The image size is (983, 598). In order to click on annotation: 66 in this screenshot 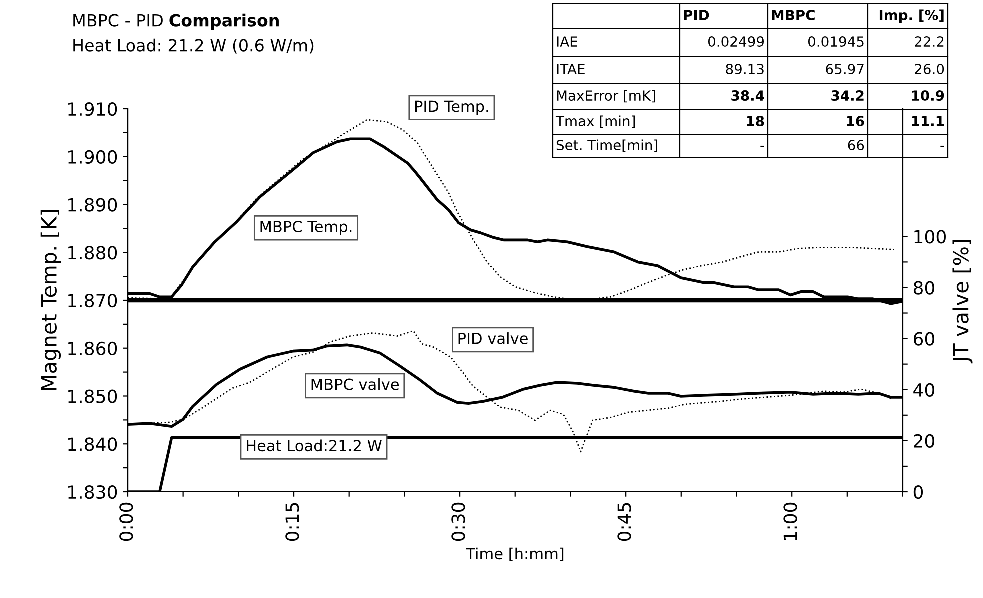, I will do `click(856, 145)`.